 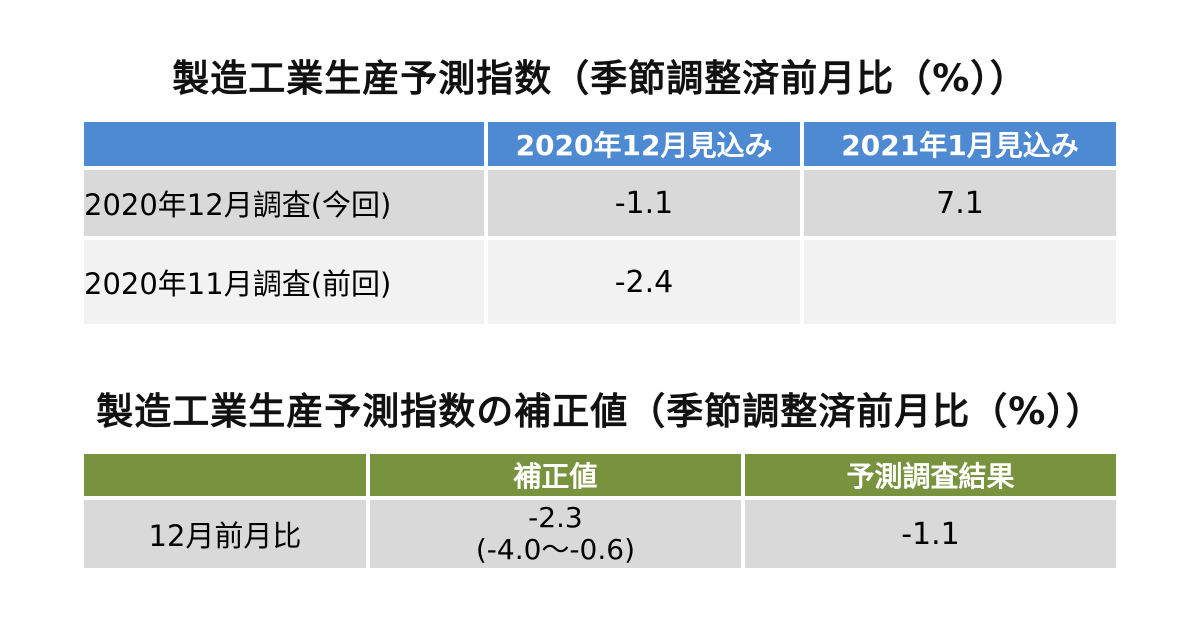 I want to click on value-corrected-range: (-4.0〜-0.6), so click(x=555, y=549).